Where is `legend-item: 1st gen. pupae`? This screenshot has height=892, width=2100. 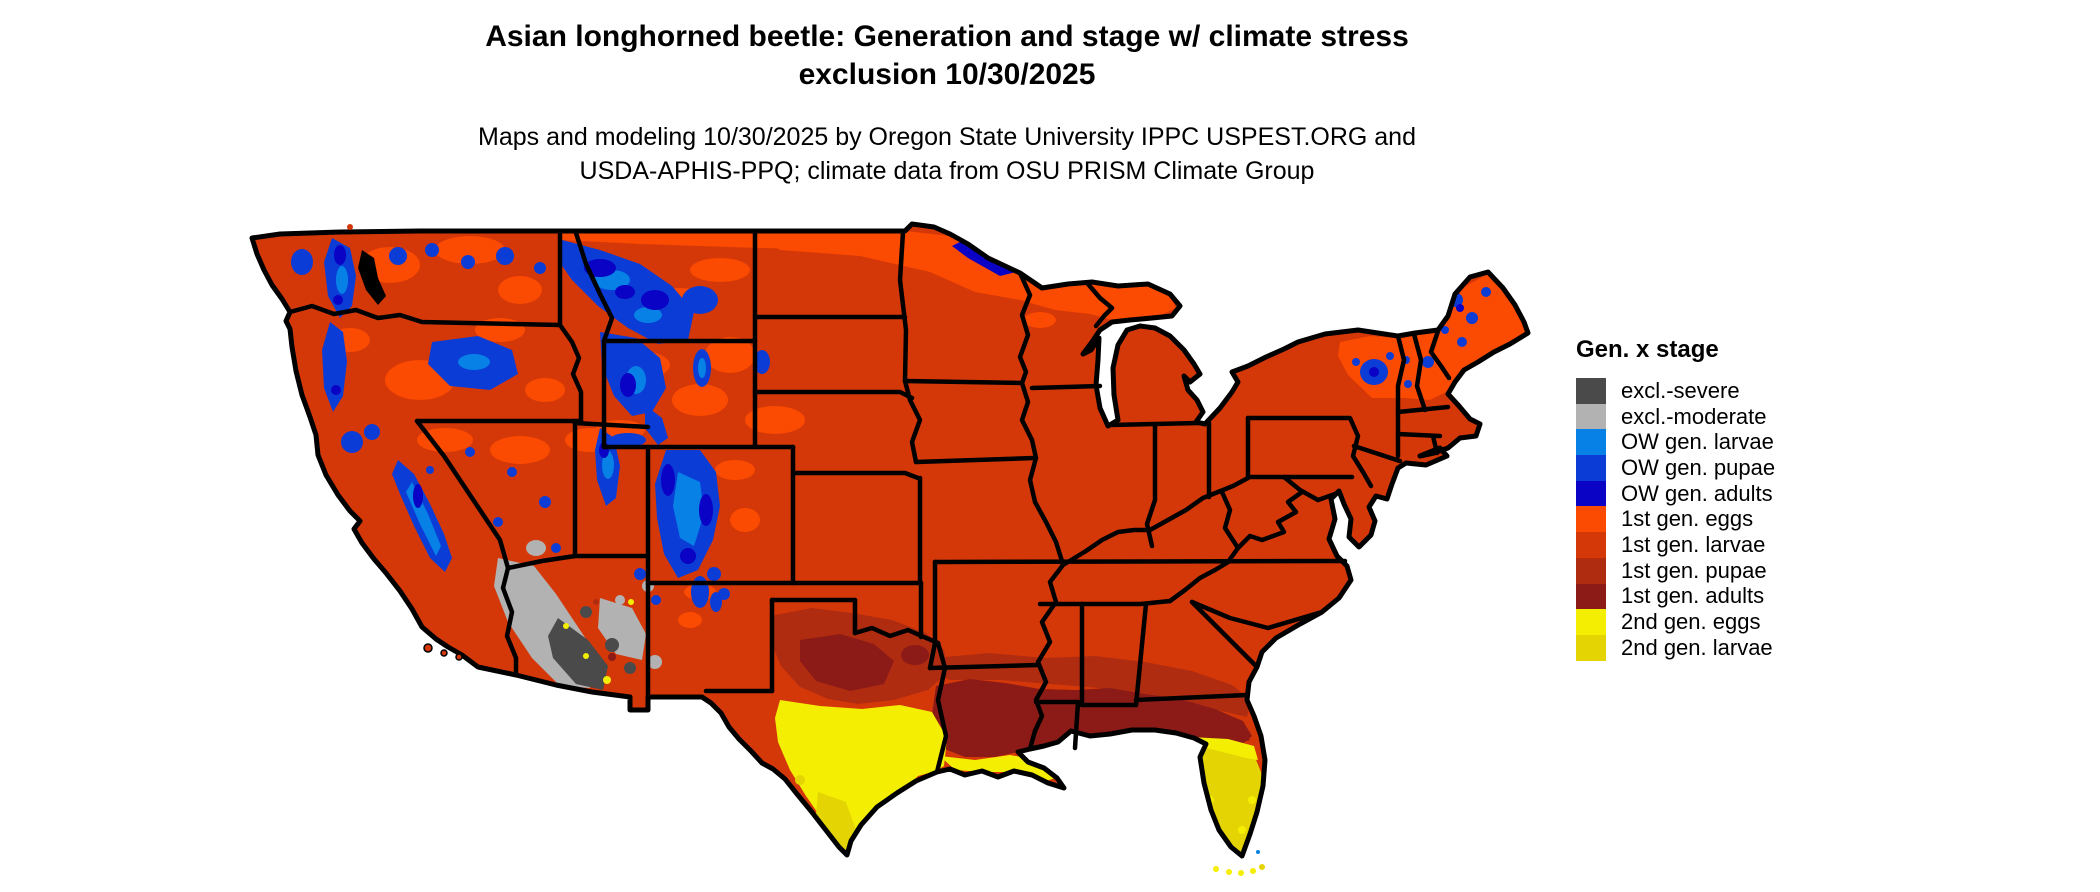 legend-item: 1st gen. pupae is located at coordinates (1675, 571).